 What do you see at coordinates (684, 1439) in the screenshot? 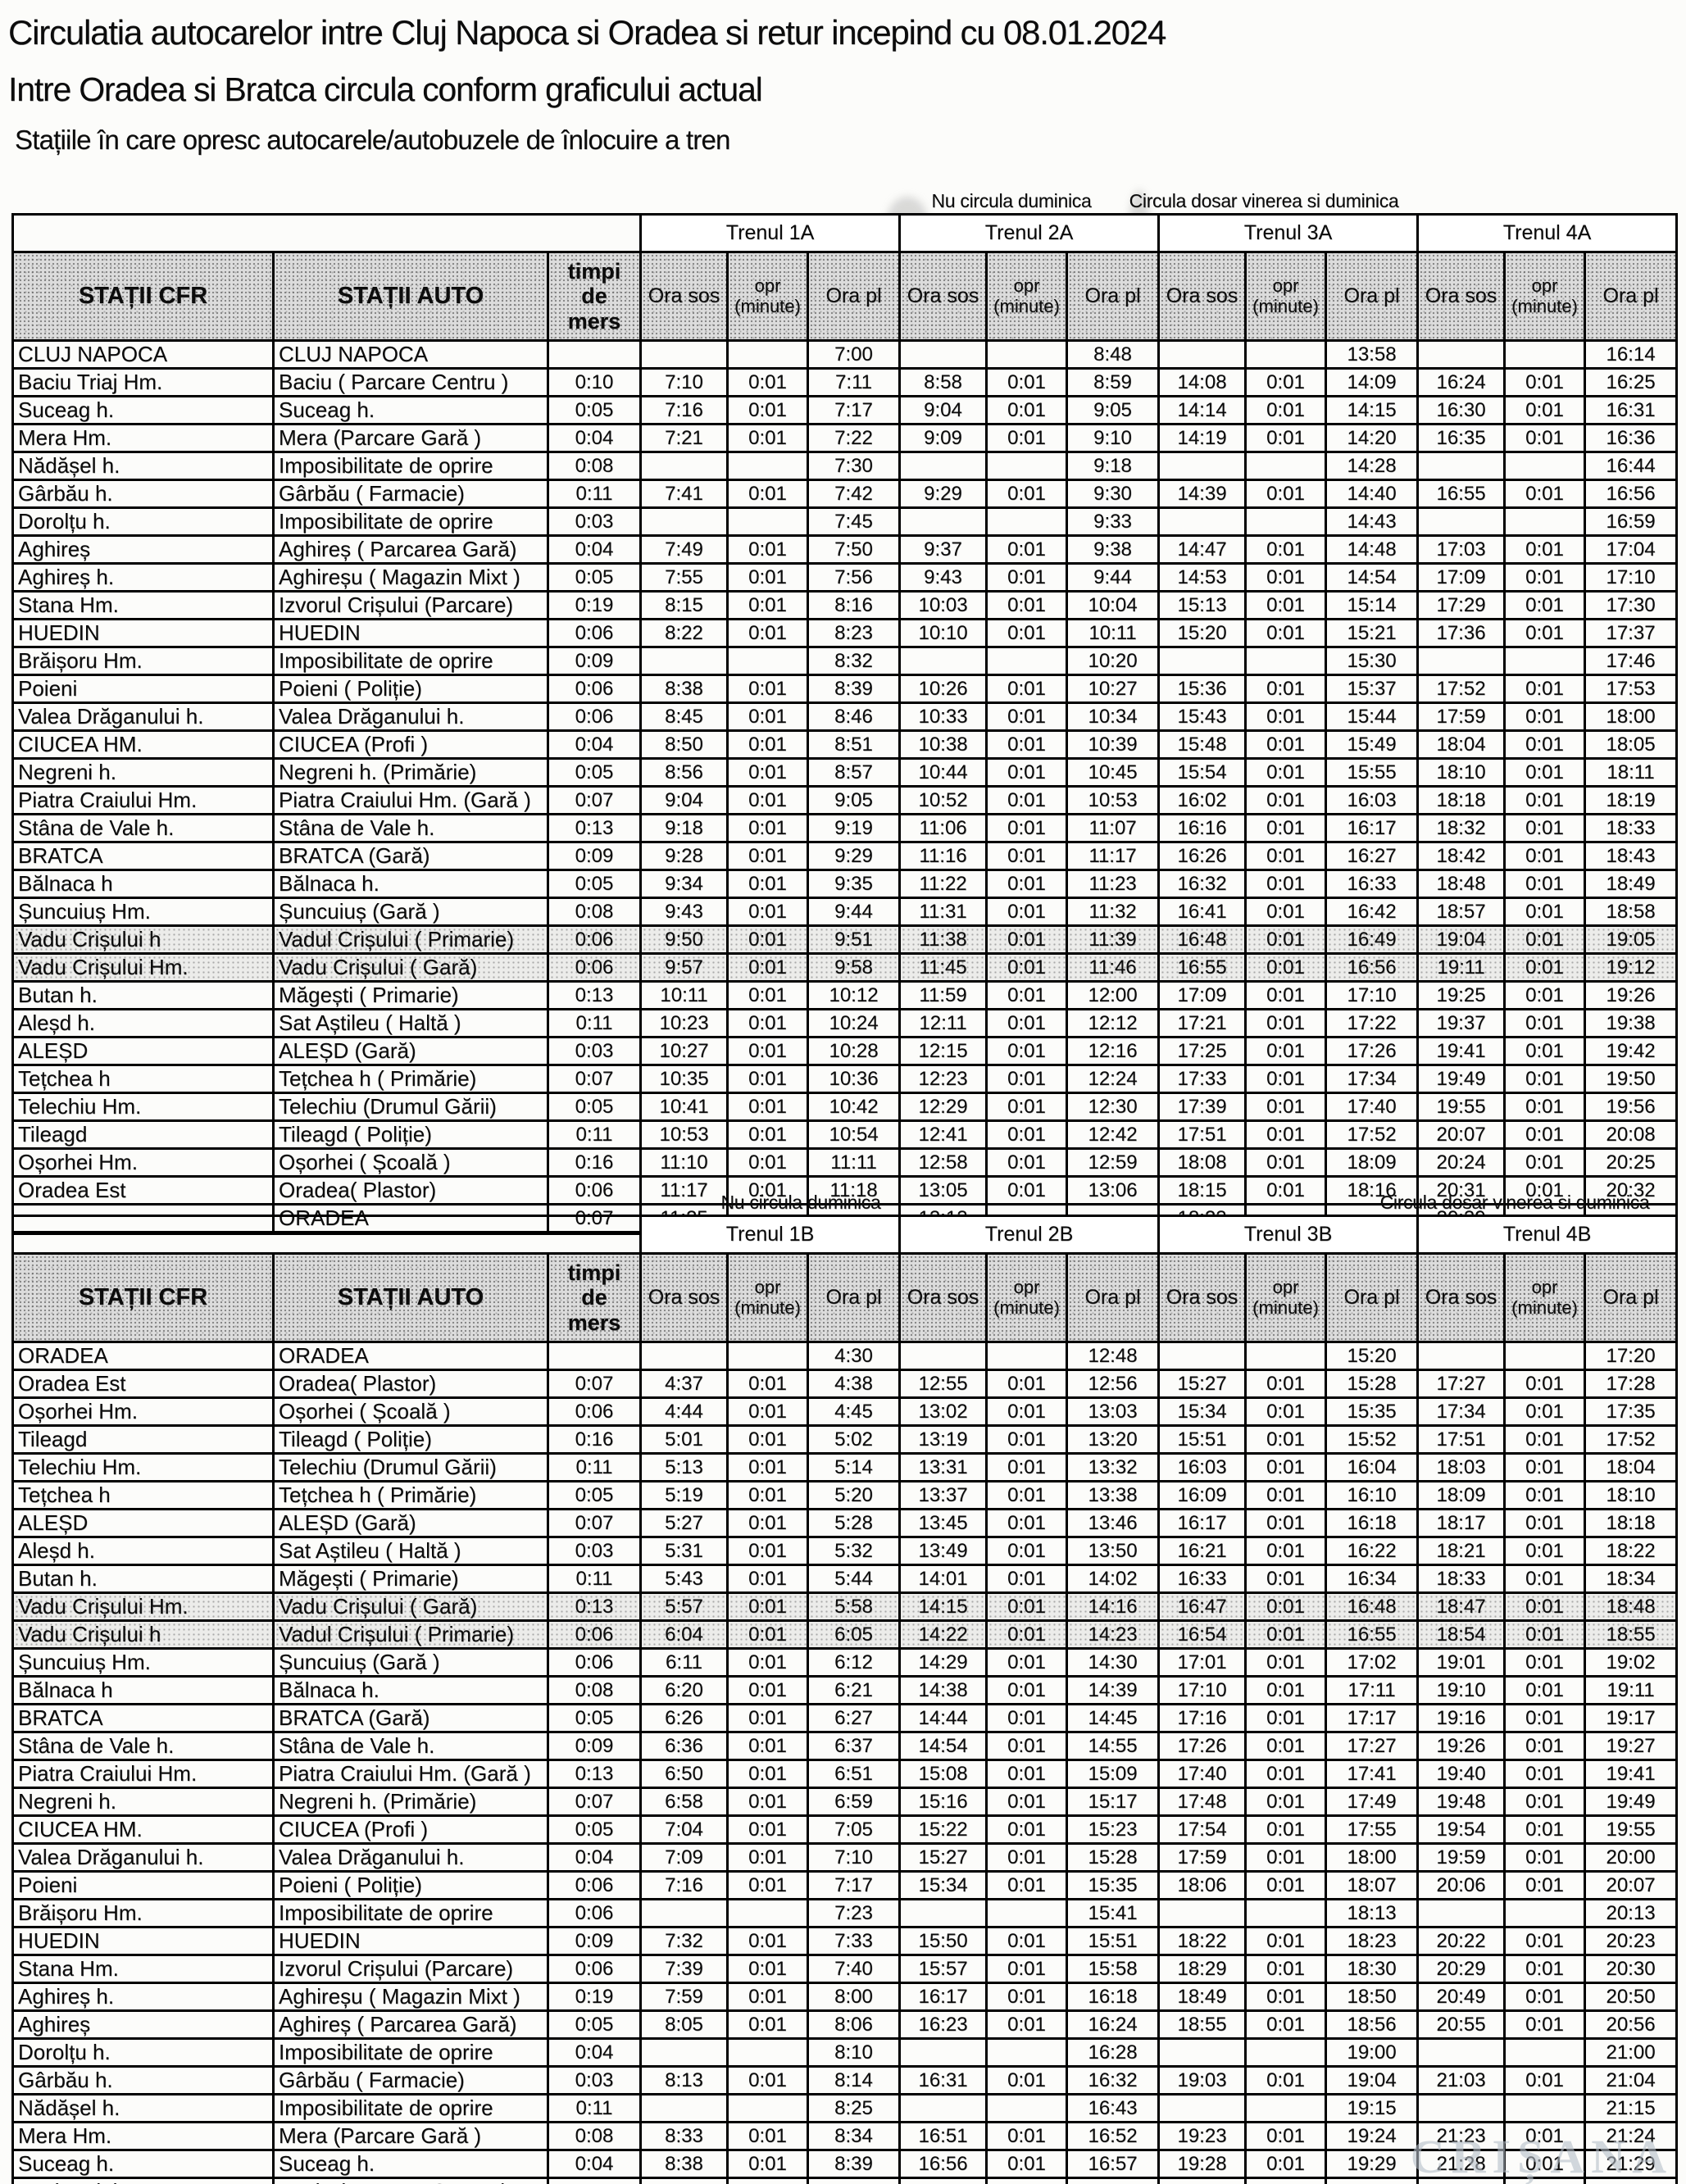
I see `arrival-time-cell: 5:01` at bounding box center [684, 1439].